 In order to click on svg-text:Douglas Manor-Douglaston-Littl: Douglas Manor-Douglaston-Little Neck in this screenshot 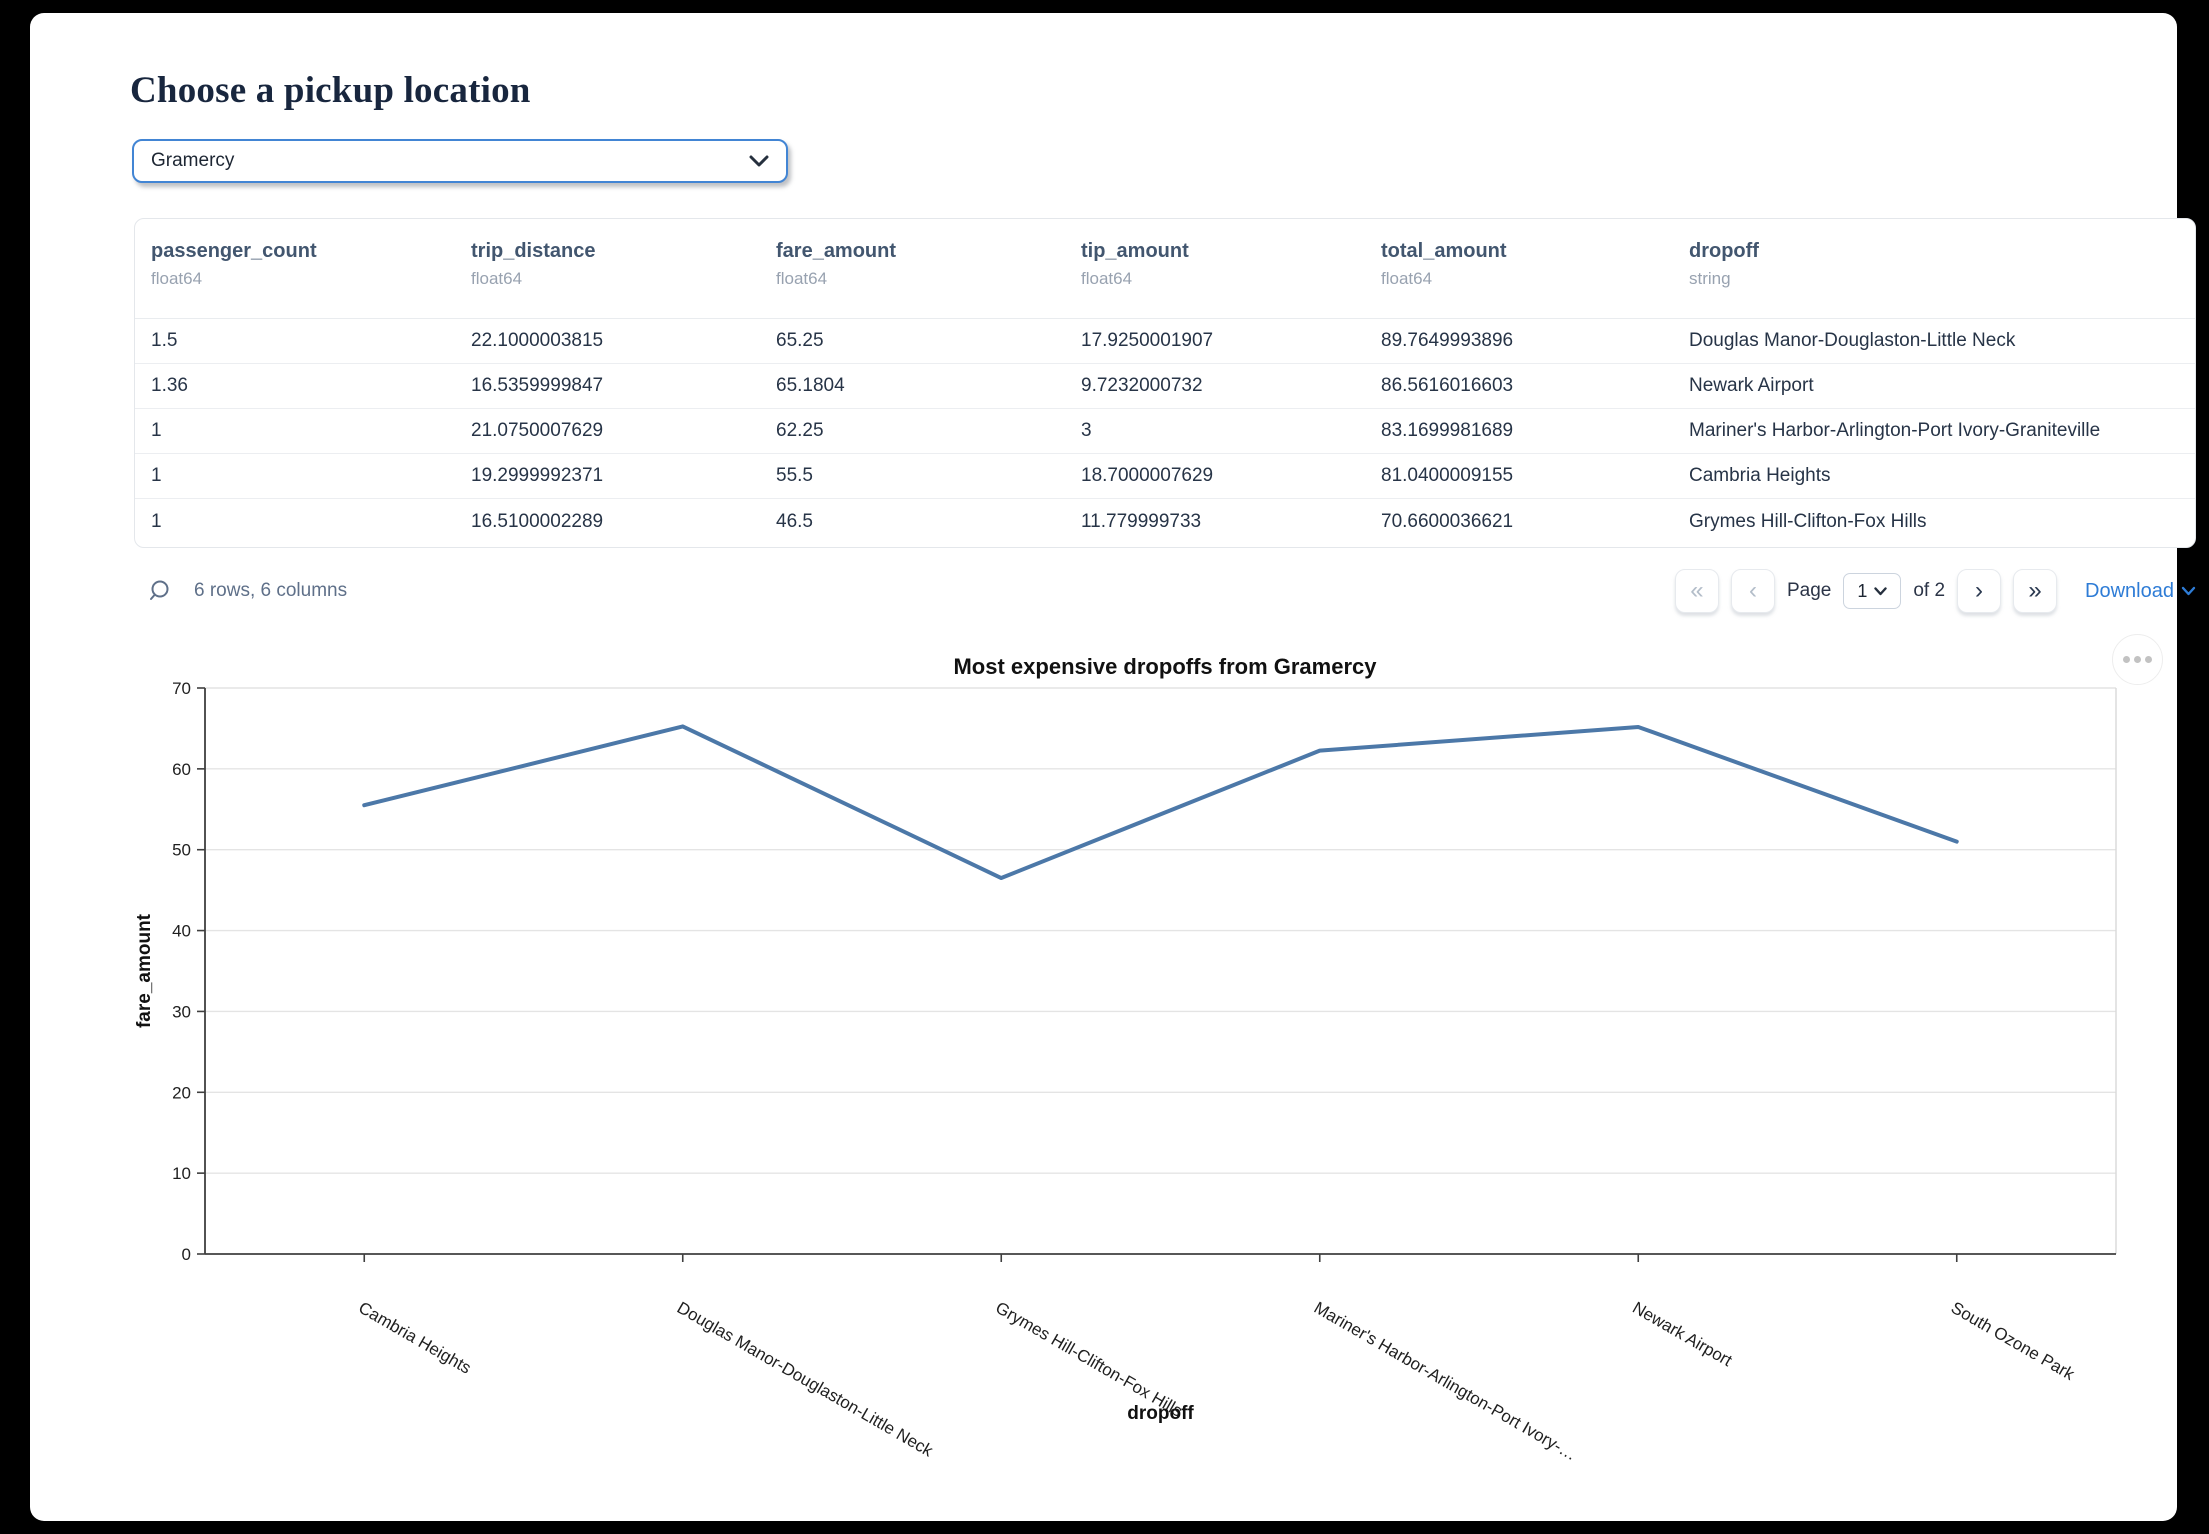, I will do `click(805, 1379)`.